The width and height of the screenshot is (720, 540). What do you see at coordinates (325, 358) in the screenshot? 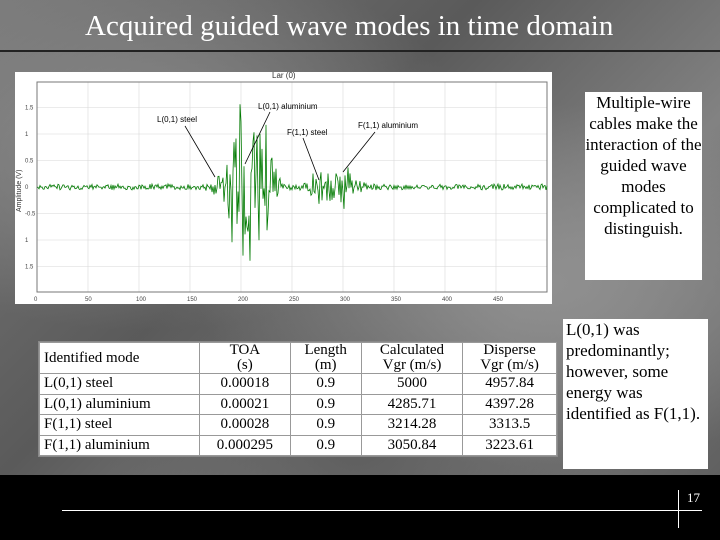
I see `header-length: Length (m)` at bounding box center [325, 358].